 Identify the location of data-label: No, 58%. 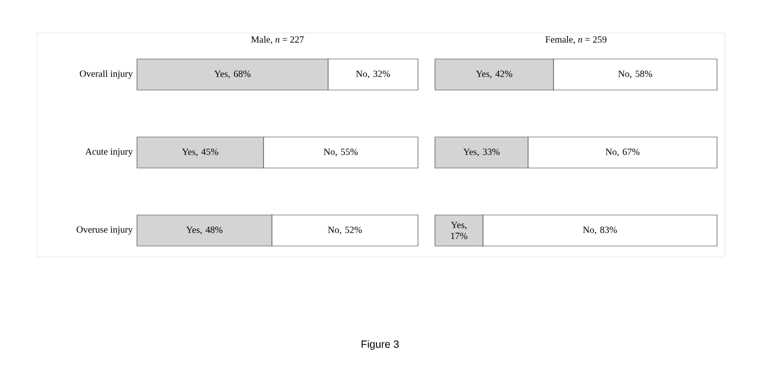
(635, 74).